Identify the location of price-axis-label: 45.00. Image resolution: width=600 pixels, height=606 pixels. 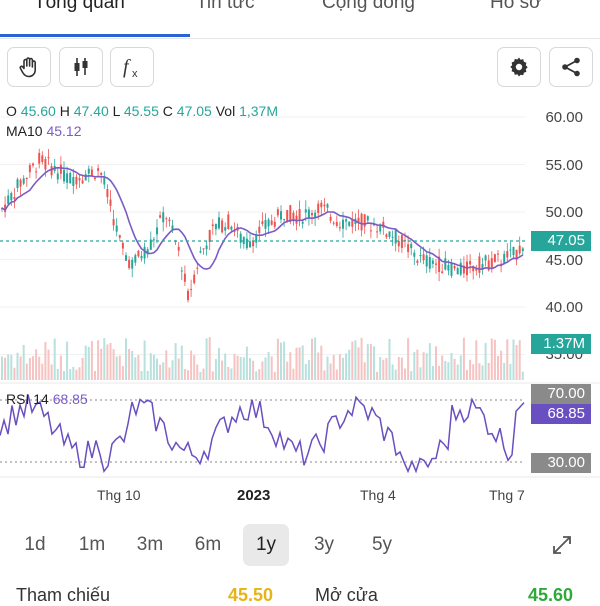
(564, 260).